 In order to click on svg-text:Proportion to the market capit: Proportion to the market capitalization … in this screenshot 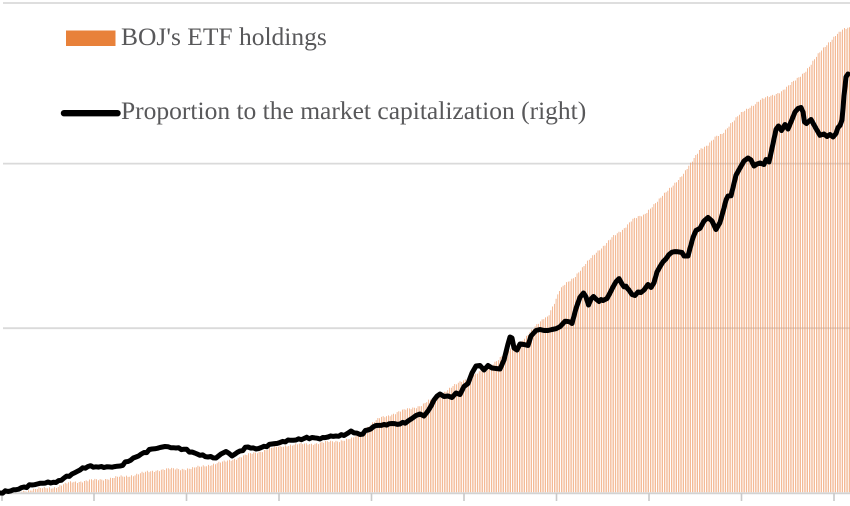, I will do `click(353, 110)`.